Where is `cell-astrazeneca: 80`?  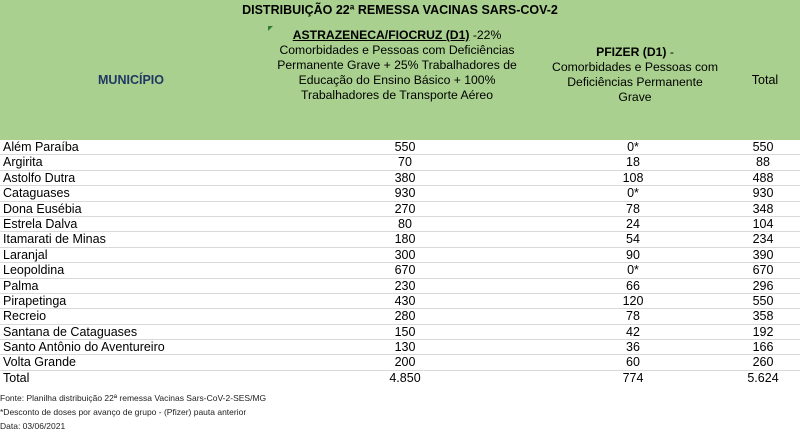
cell-astrazeneca: 80 is located at coordinates (405, 223).